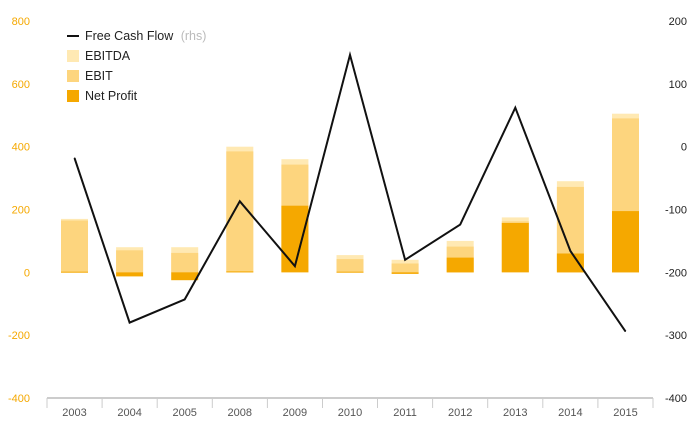  What do you see at coordinates (73, 96) in the screenshot?
I see `legend-swatch-net-profit` at bounding box center [73, 96].